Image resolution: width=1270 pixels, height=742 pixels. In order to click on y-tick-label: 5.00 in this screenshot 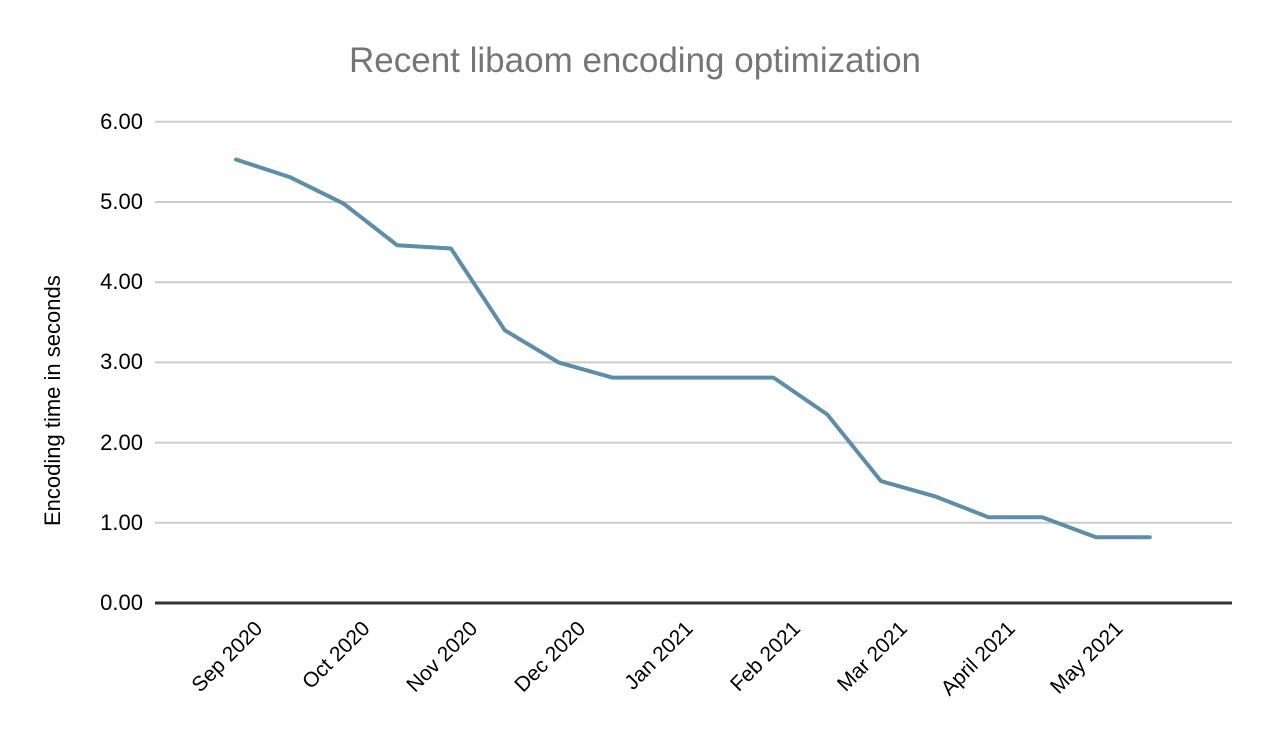, I will do `click(121, 201)`.